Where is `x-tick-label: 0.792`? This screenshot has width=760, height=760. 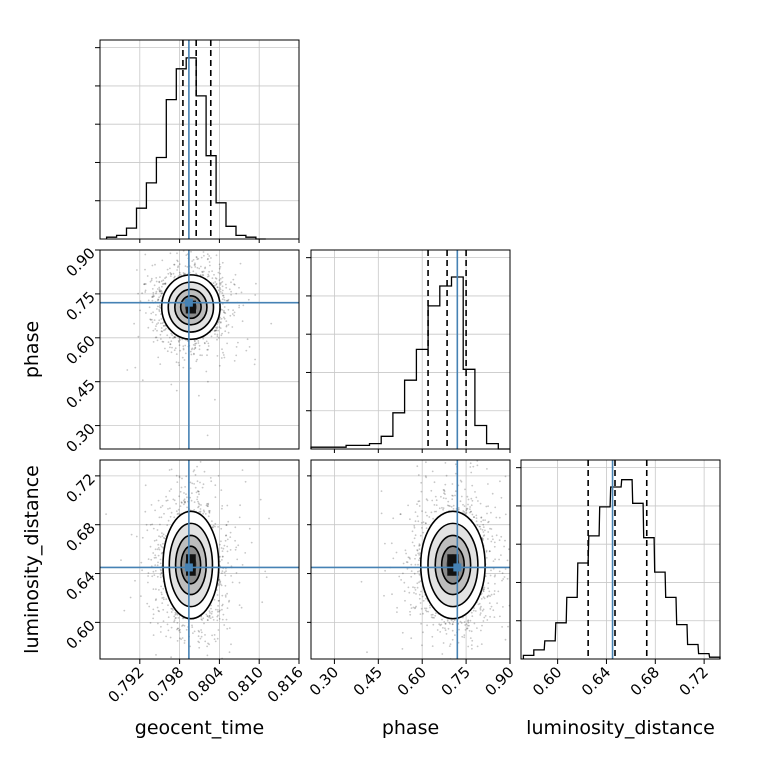
x-tick-label: 0.792 is located at coordinates (126, 684).